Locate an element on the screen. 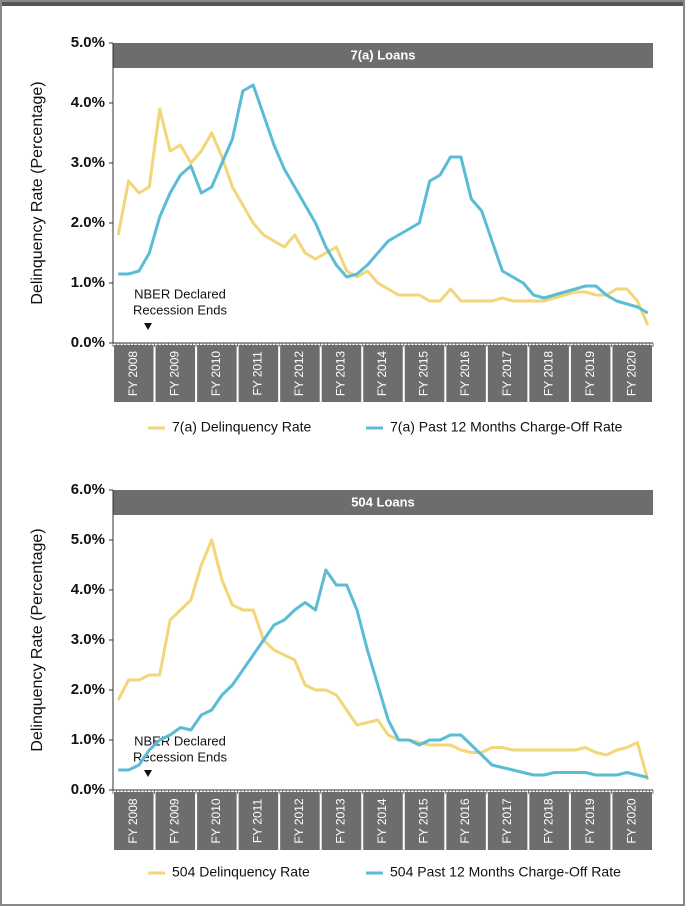 The width and height of the screenshot is (685, 906). legend-label: 504 Delinquency Rate is located at coordinates (241, 872).